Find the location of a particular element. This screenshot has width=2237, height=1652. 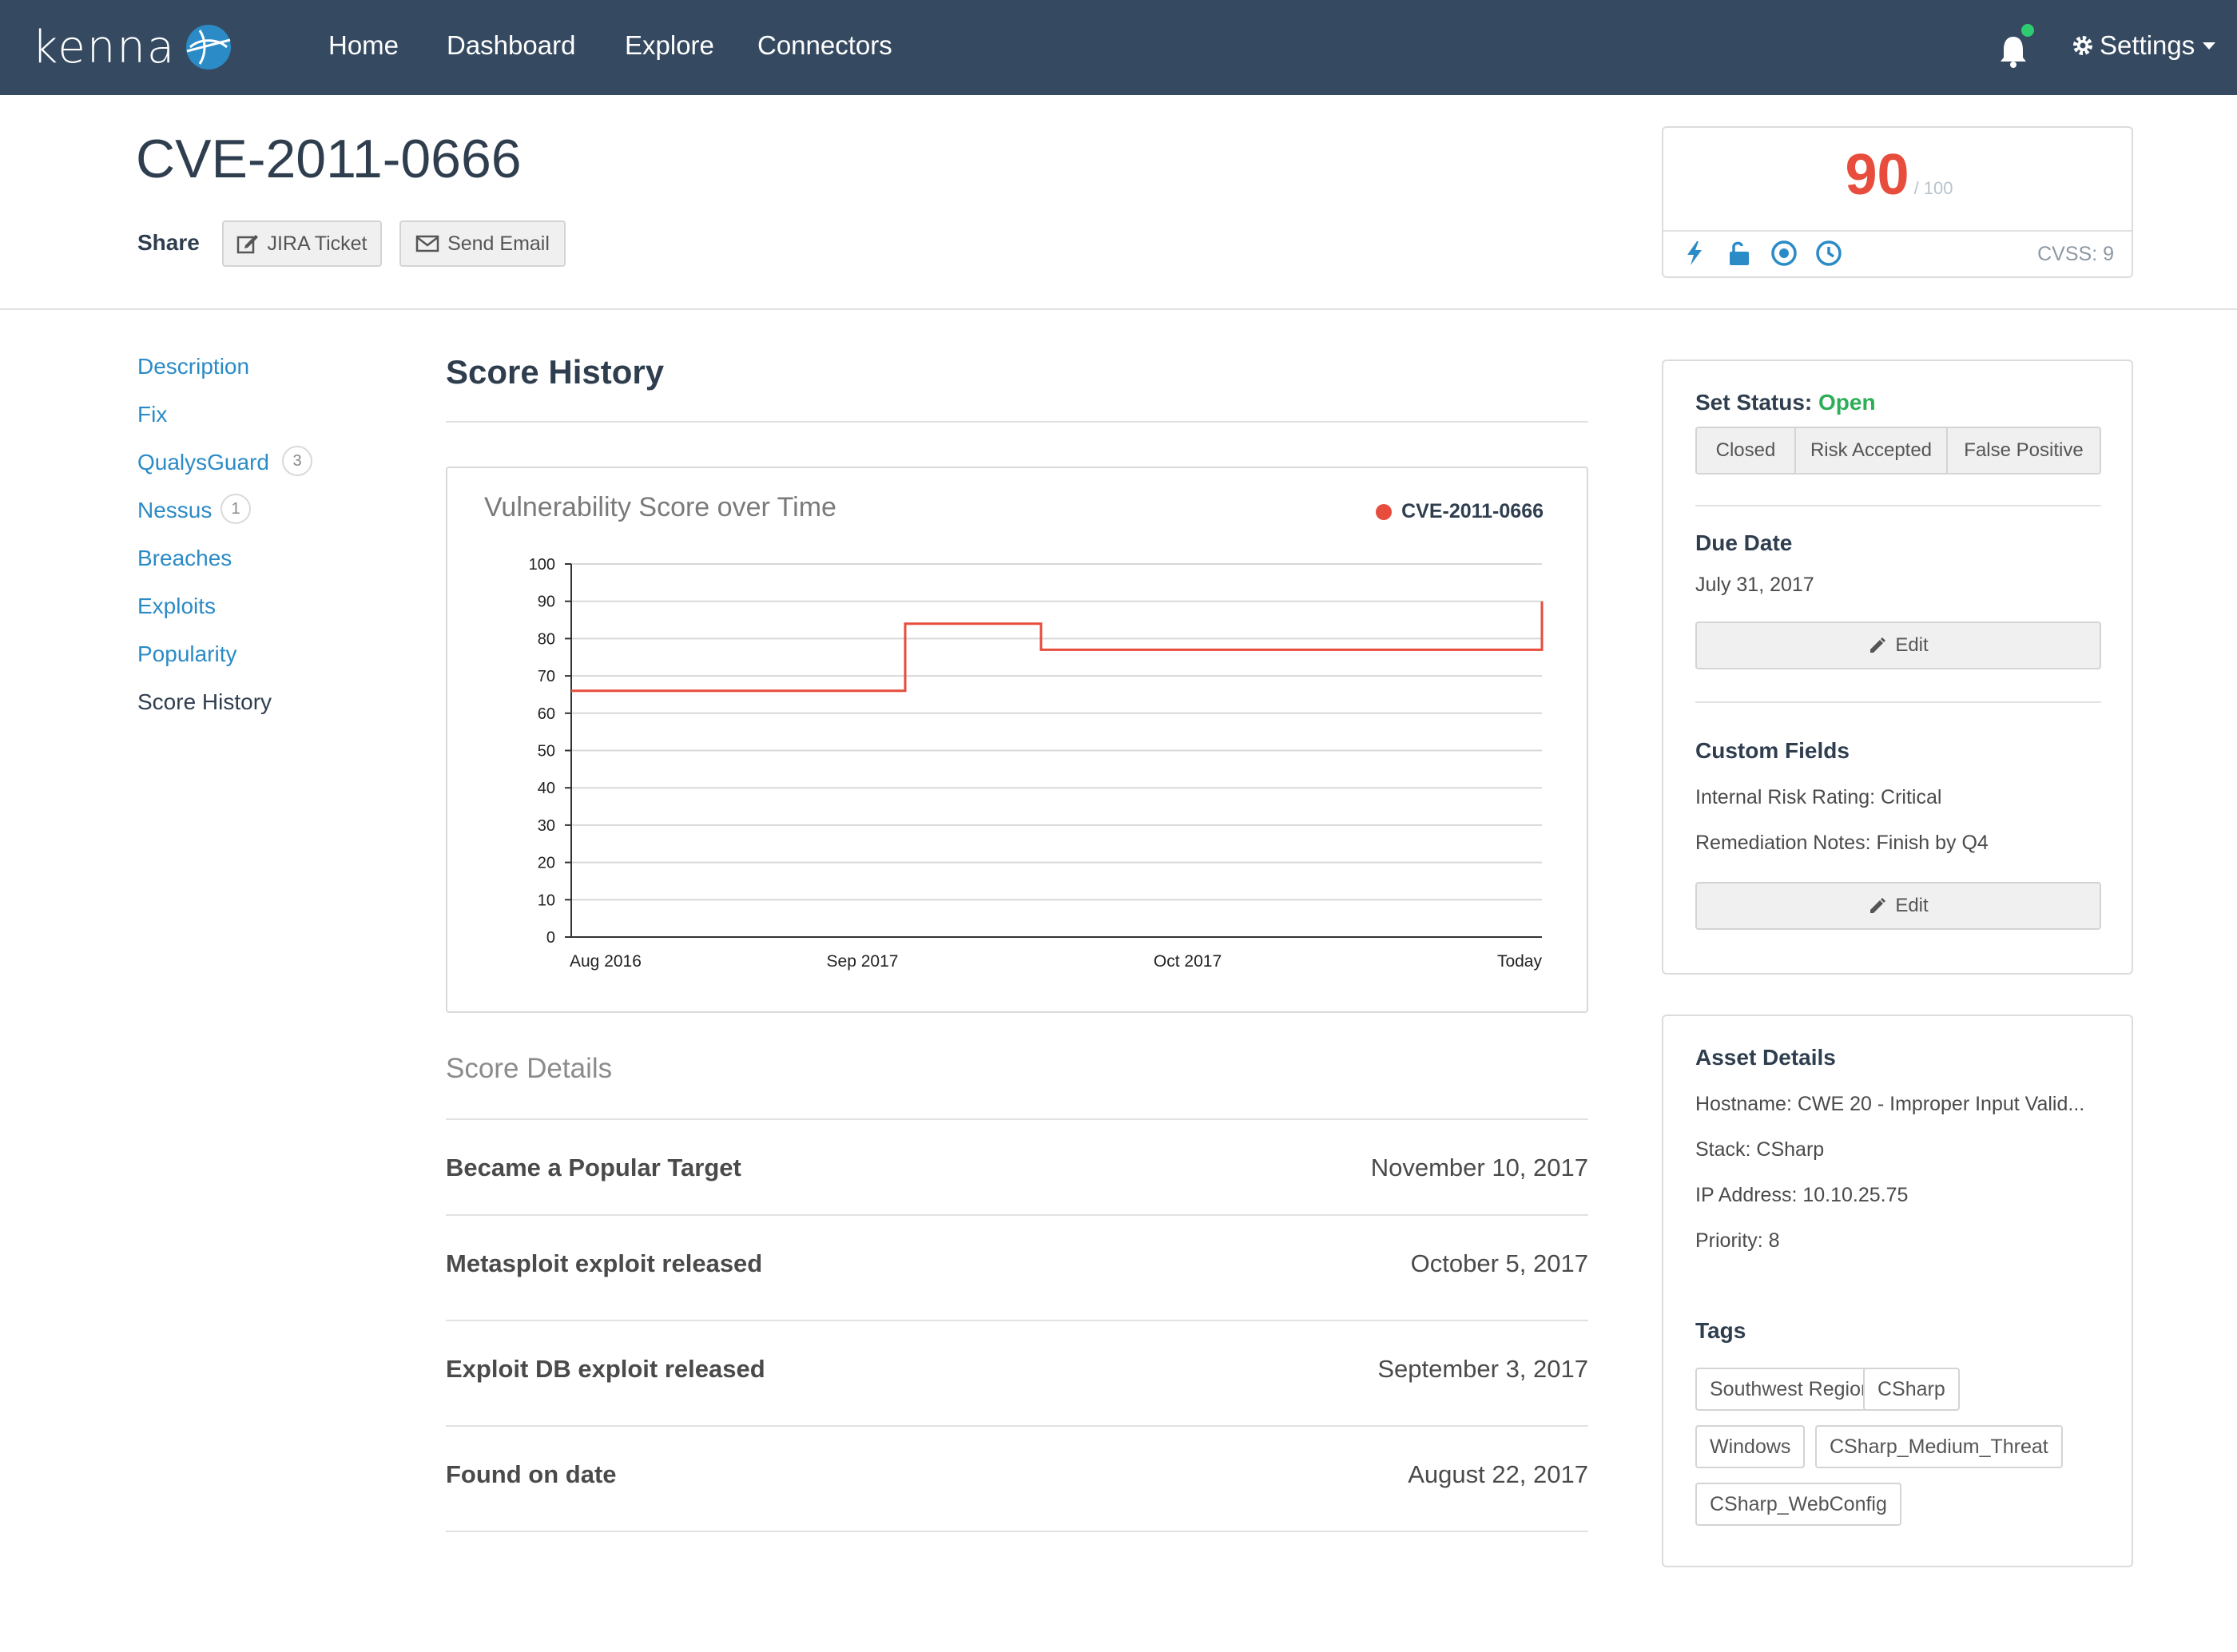

cvss-score: CVSS: 9 is located at coordinates (2075, 254).